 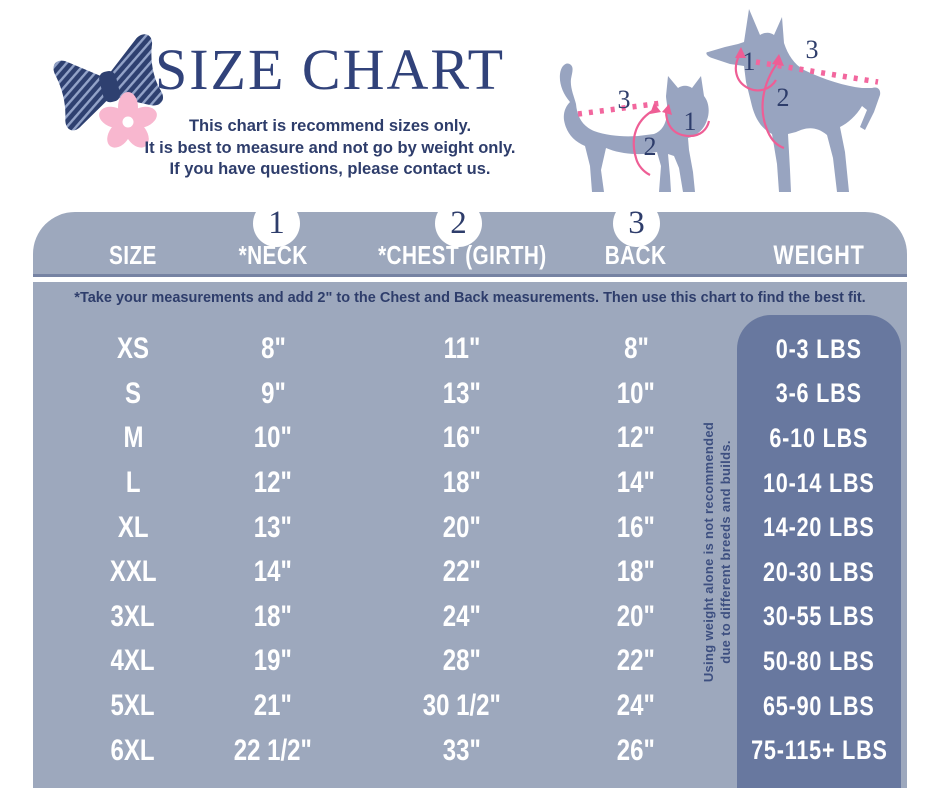 I want to click on table-row: S 9" 13" 10" 3-6 LBS, so click(x=470, y=394).